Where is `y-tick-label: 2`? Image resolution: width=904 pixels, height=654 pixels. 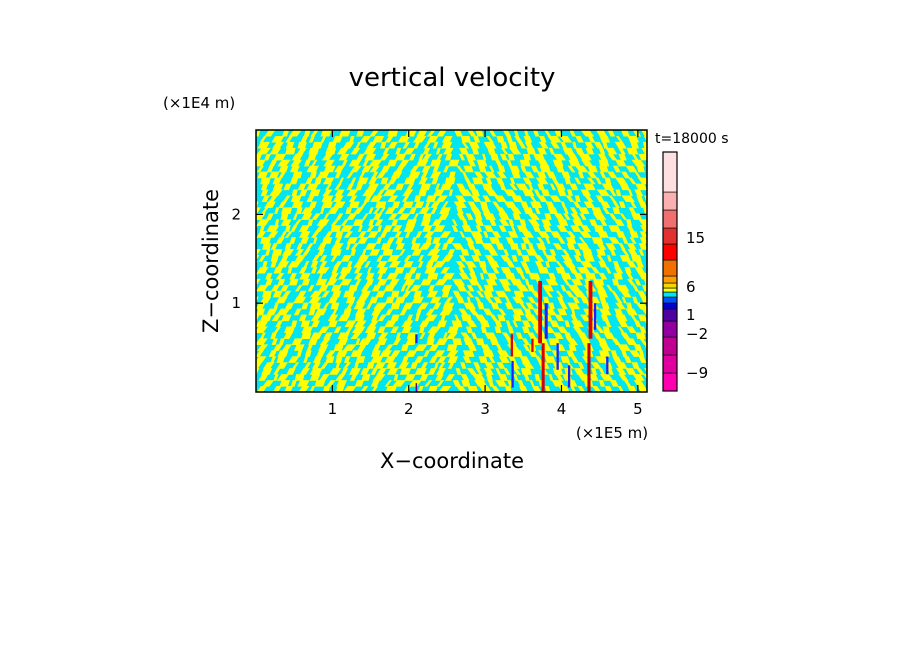
y-tick-label: 2 is located at coordinates (236, 214).